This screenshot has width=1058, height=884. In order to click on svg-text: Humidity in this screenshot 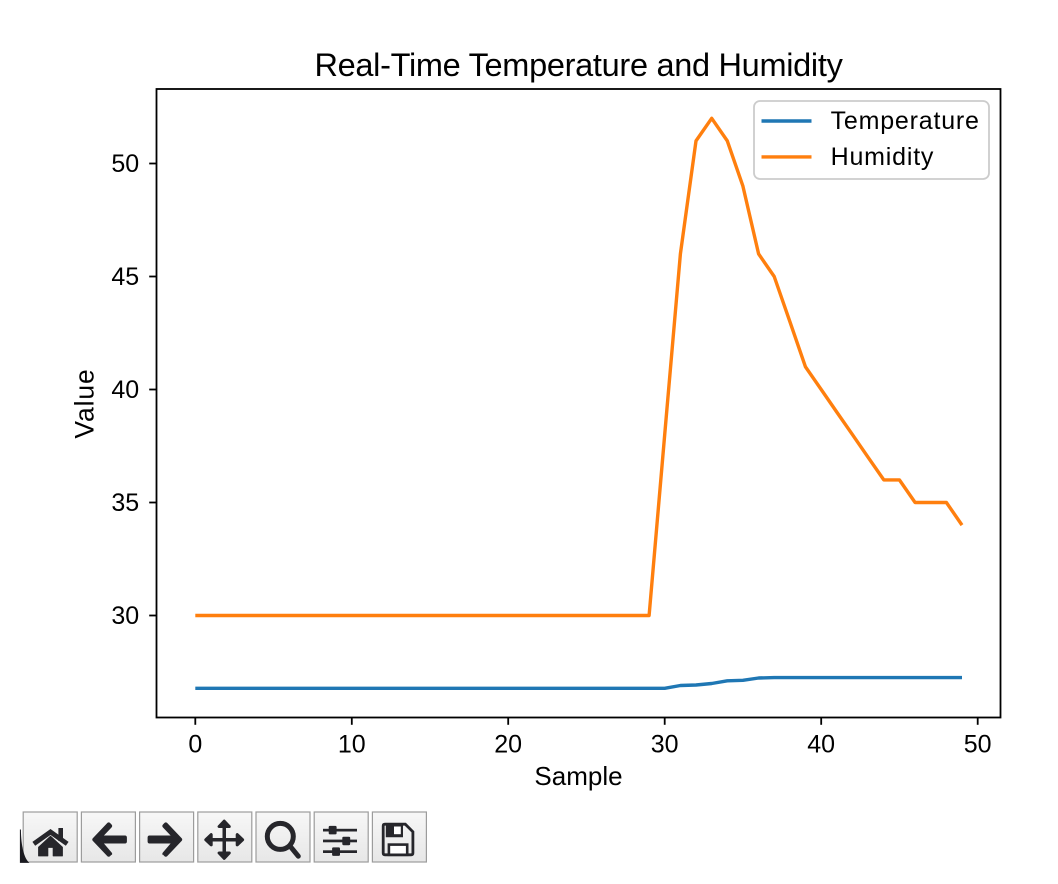, I will do `click(883, 157)`.